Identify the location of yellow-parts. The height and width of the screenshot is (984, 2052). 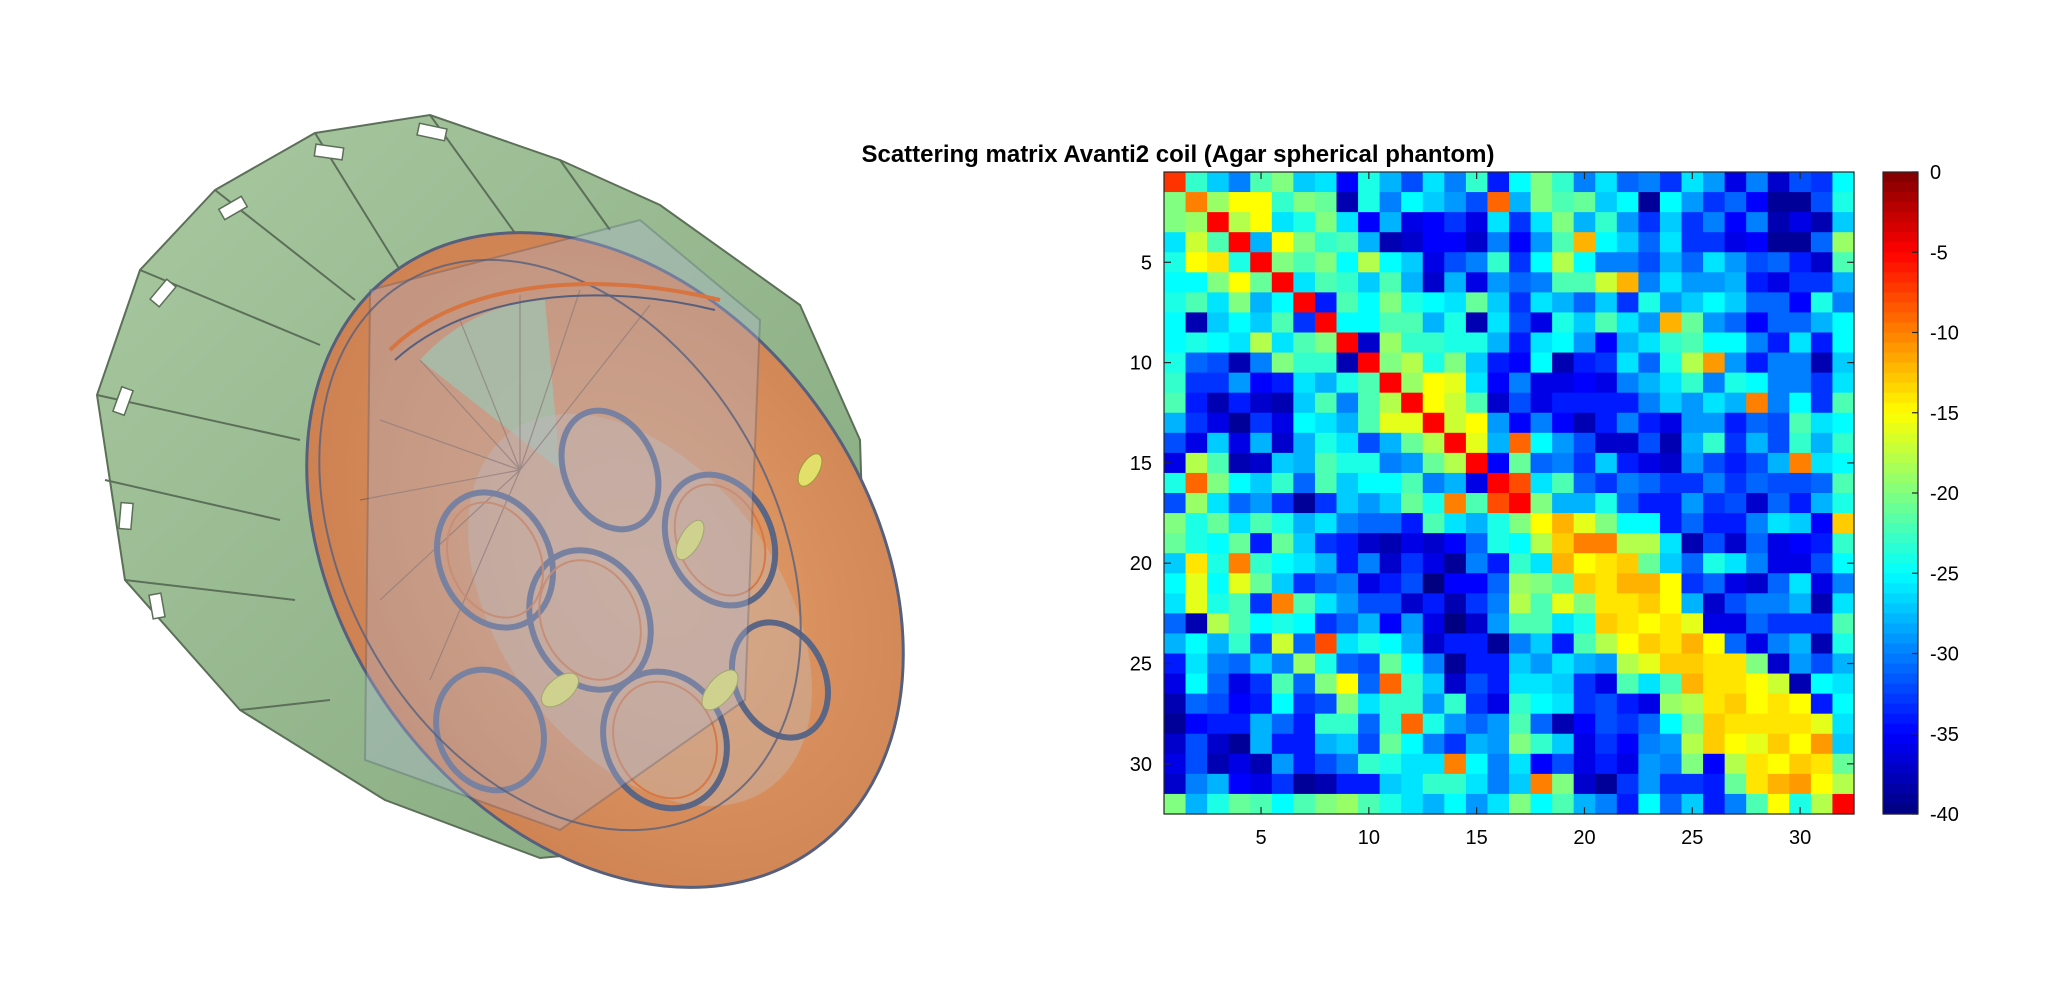
(681, 582).